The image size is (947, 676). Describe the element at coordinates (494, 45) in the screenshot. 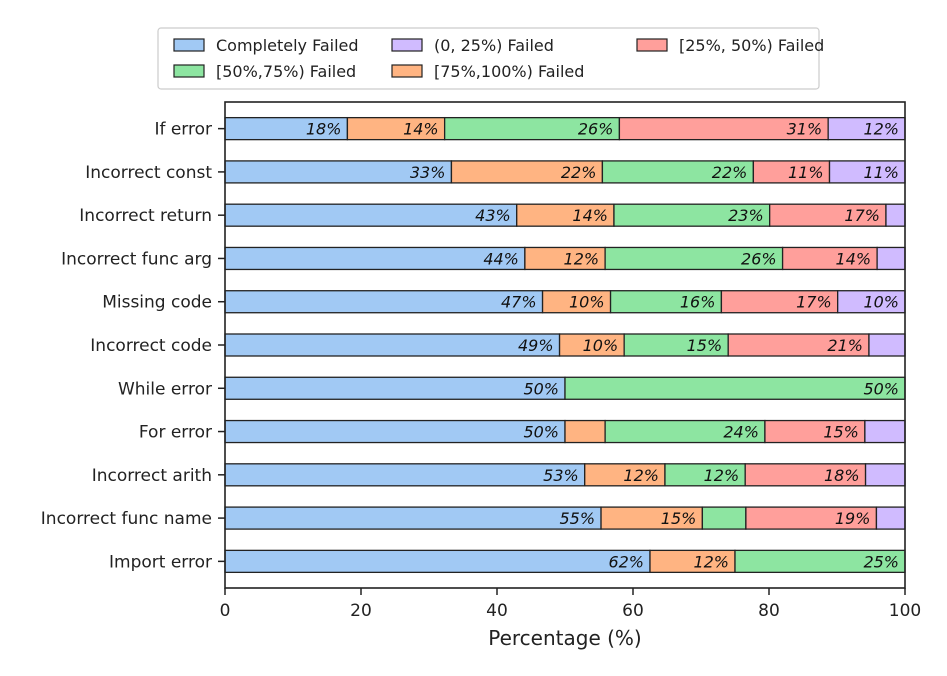

I see `legend-label: (0, 25%) Failed` at that location.